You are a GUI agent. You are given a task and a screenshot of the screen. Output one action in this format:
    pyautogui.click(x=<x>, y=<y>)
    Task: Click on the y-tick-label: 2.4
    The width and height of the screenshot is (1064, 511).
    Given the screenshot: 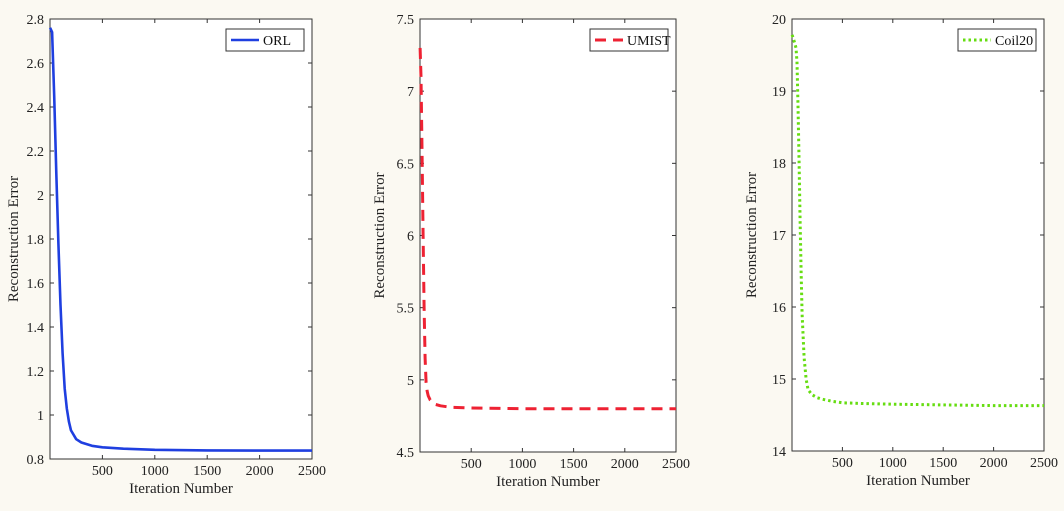 What is the action you would take?
    pyautogui.click(x=36, y=108)
    